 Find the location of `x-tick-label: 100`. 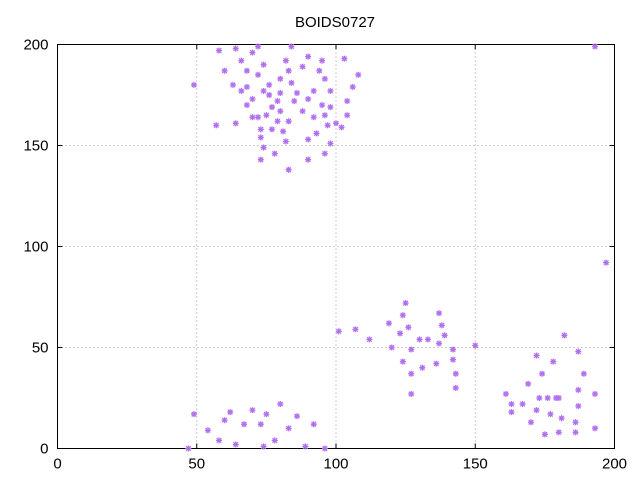

x-tick-label: 100 is located at coordinates (335, 464).